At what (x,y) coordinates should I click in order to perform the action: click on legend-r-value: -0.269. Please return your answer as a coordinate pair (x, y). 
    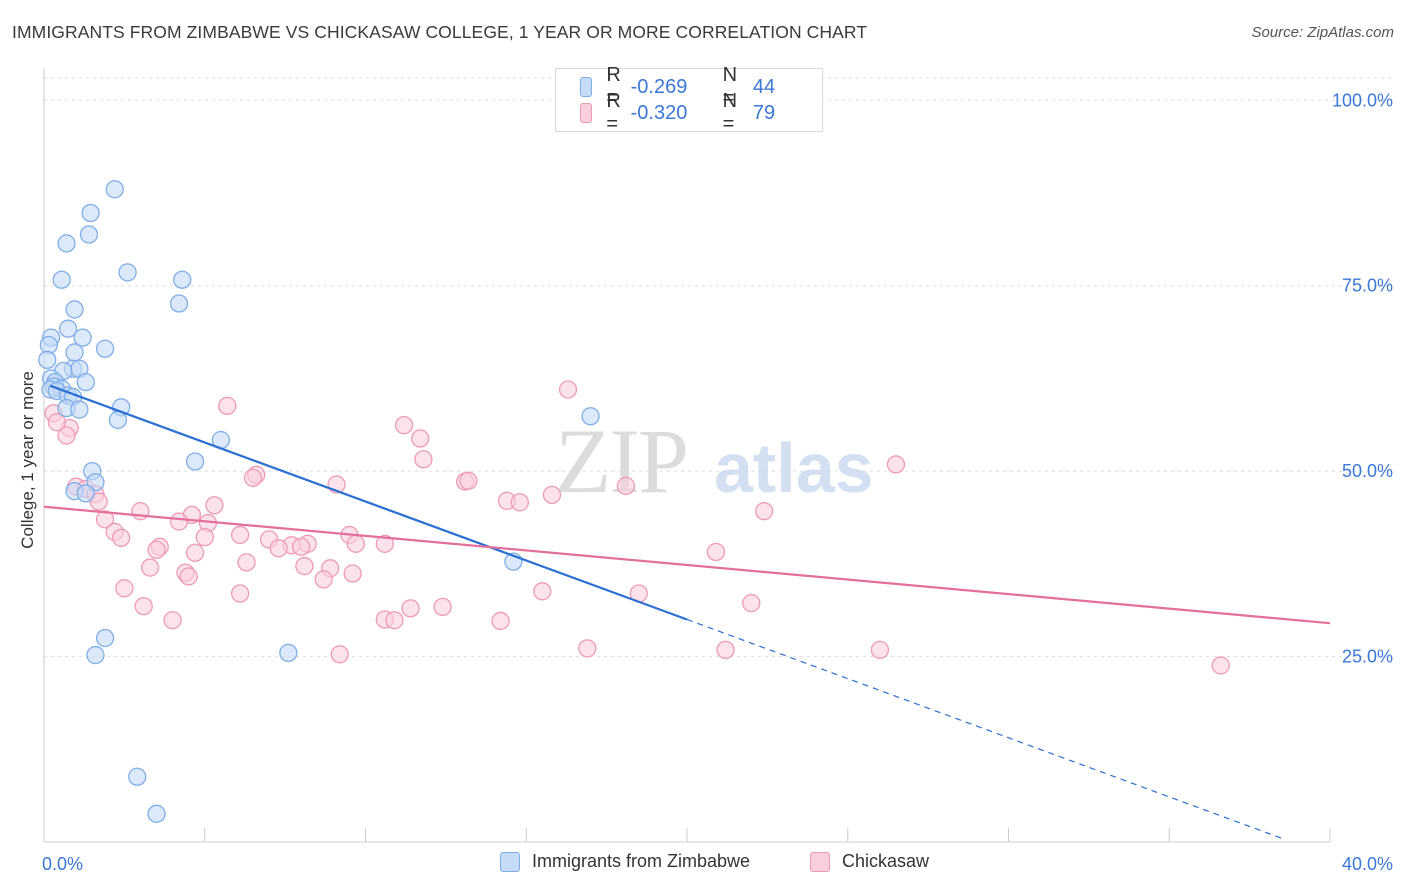
    Looking at the image, I should click on (659, 86).